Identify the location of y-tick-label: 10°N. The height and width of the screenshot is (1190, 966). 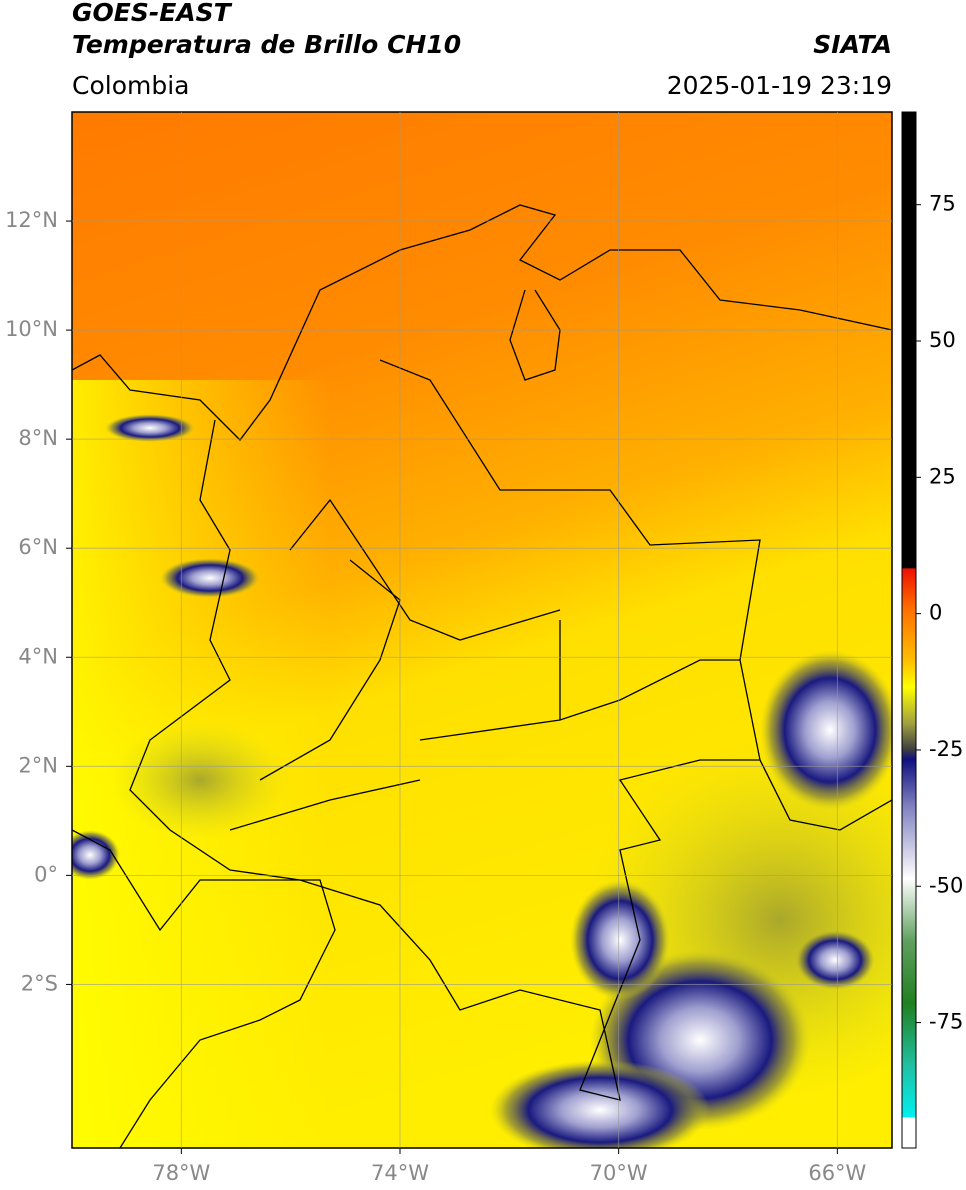
(31, 329).